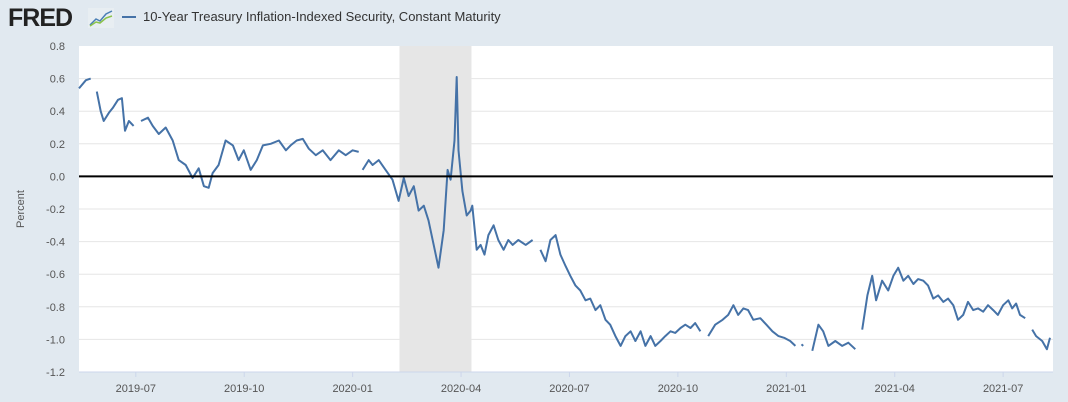 The height and width of the screenshot is (402, 1068). What do you see at coordinates (895, 389) in the screenshot?
I see `x-tick-label: 2021-04` at bounding box center [895, 389].